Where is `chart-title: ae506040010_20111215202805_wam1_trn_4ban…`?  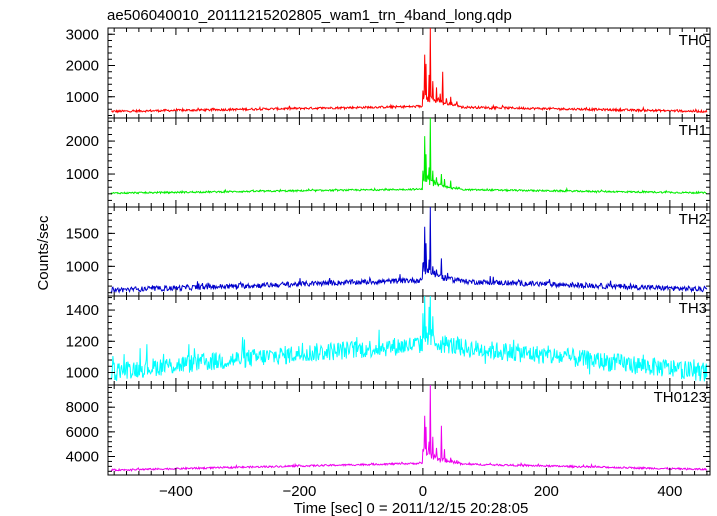
chart-title: ae506040010_20111215202805_wam1_trn_4ban… is located at coordinates (309, 15).